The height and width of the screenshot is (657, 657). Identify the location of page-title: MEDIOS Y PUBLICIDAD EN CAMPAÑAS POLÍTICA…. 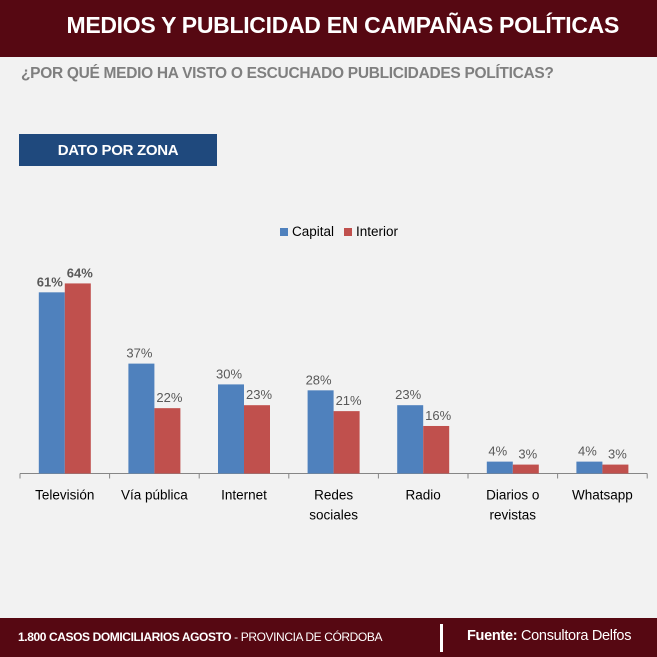
(342, 25).